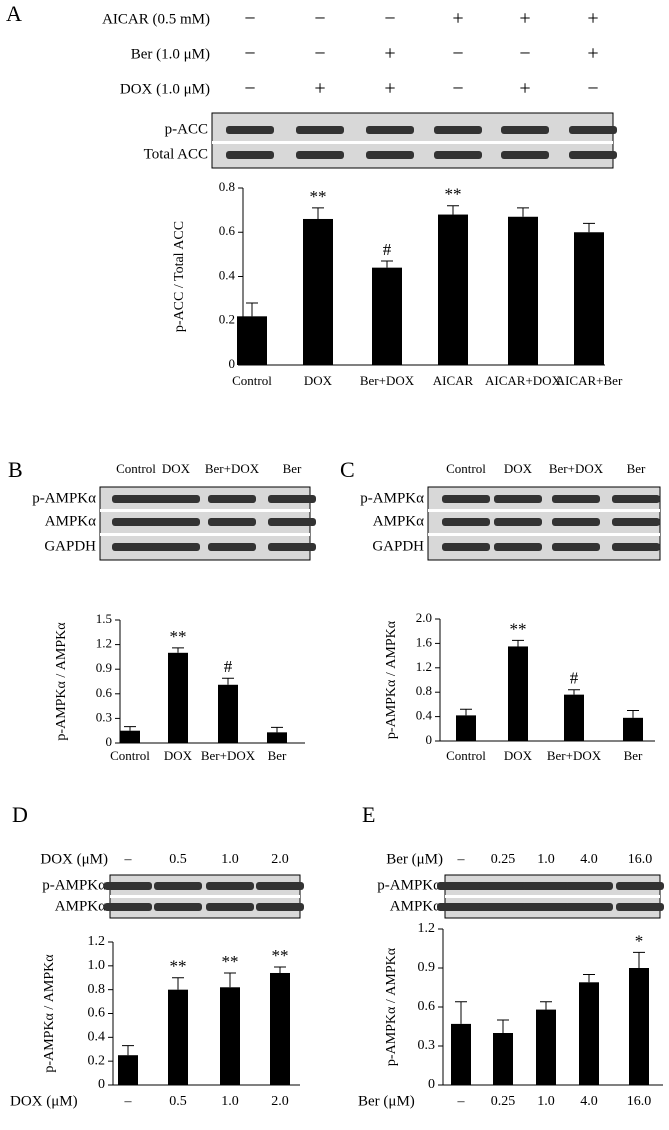 The height and width of the screenshot is (1130, 669). What do you see at coordinates (136, 468) in the screenshot?
I see `lane-label: Control` at bounding box center [136, 468].